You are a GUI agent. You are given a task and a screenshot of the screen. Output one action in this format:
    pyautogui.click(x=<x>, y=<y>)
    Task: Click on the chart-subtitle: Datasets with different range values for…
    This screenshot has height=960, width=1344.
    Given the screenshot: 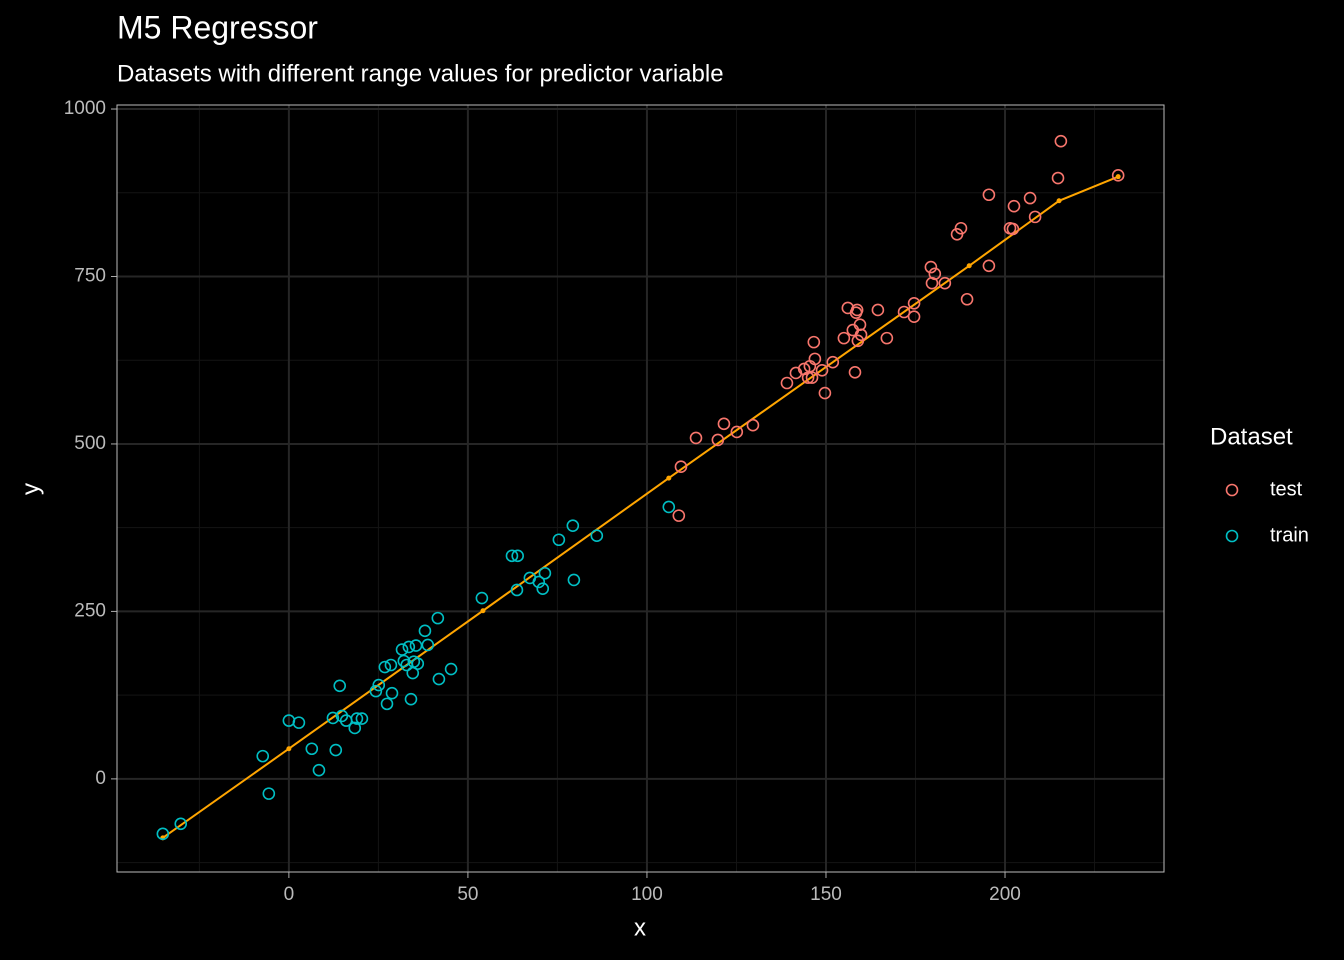 What is the action you would take?
    pyautogui.click(x=420, y=73)
    